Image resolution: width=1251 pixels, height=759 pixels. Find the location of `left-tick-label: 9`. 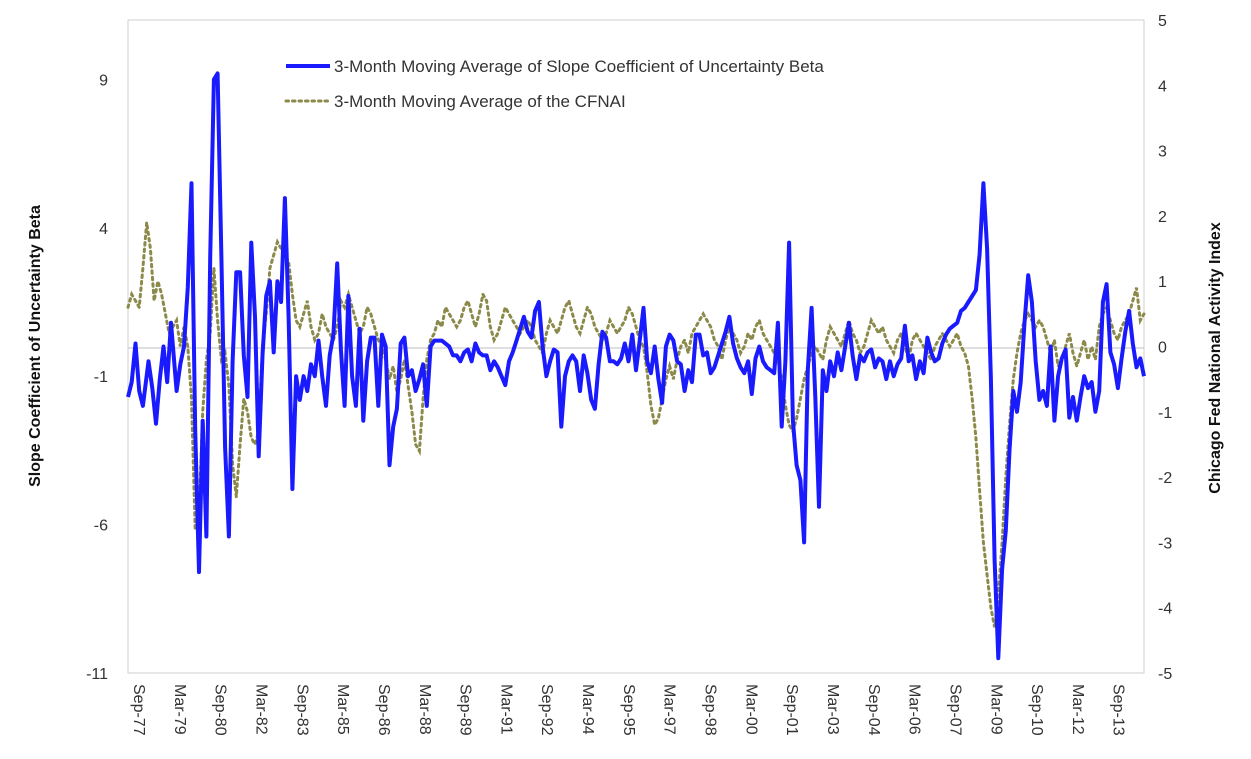

left-tick-label: 9 is located at coordinates (103, 80).